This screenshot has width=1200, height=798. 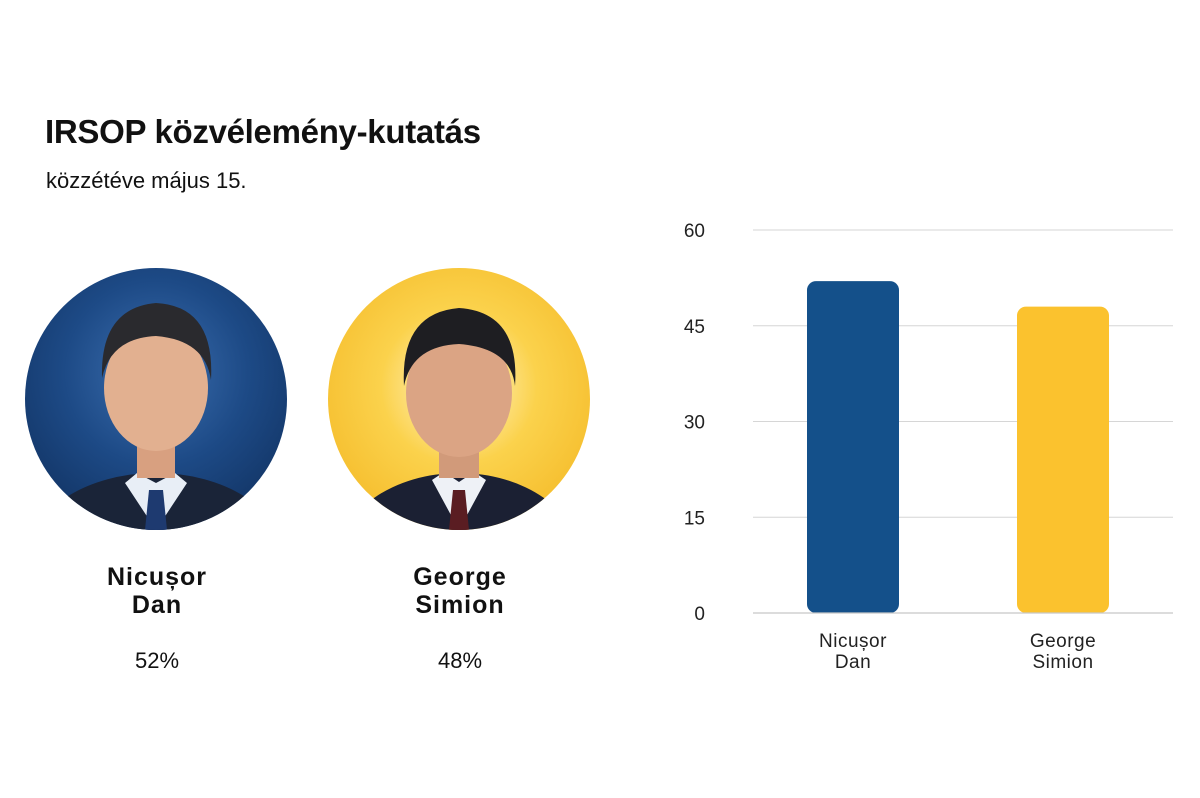 I want to click on candidate-percent-george-simion: 48%, so click(x=460, y=660).